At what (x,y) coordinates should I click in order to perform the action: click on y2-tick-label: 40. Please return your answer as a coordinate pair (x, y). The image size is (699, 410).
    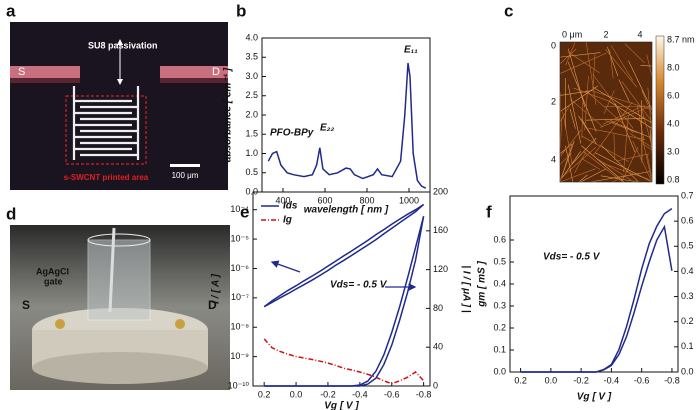
    Looking at the image, I should click on (438, 347).